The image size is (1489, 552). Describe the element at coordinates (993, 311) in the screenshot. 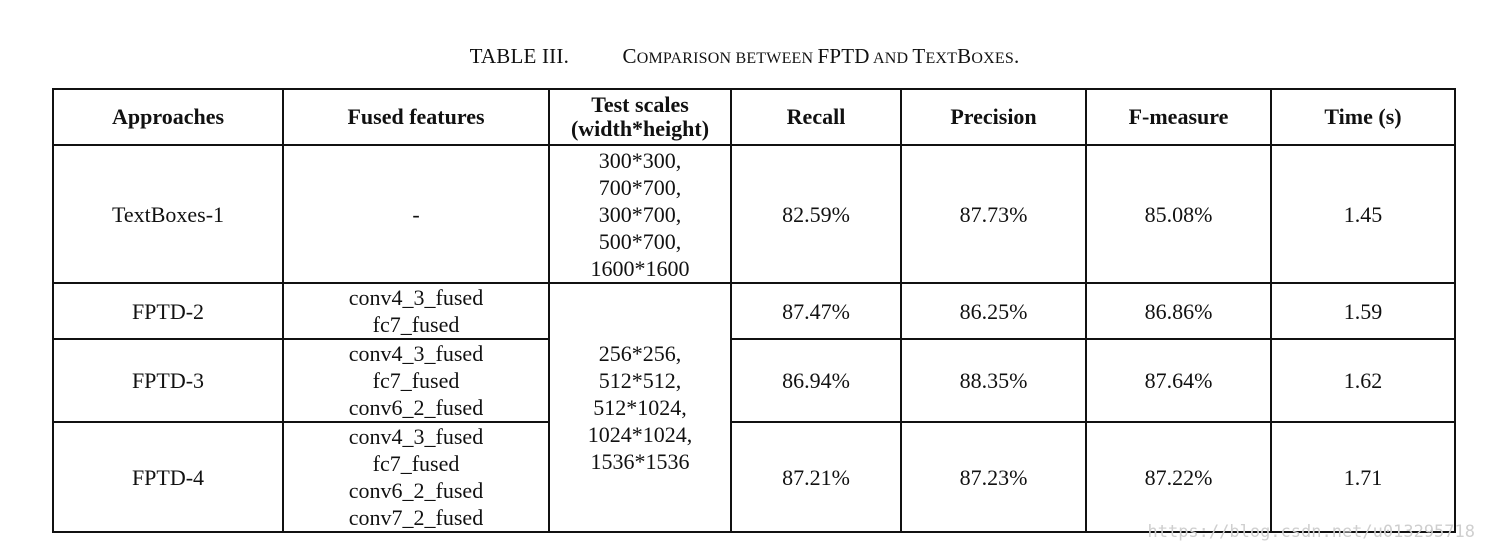

I see `precision-cell: 86.25%` at that location.